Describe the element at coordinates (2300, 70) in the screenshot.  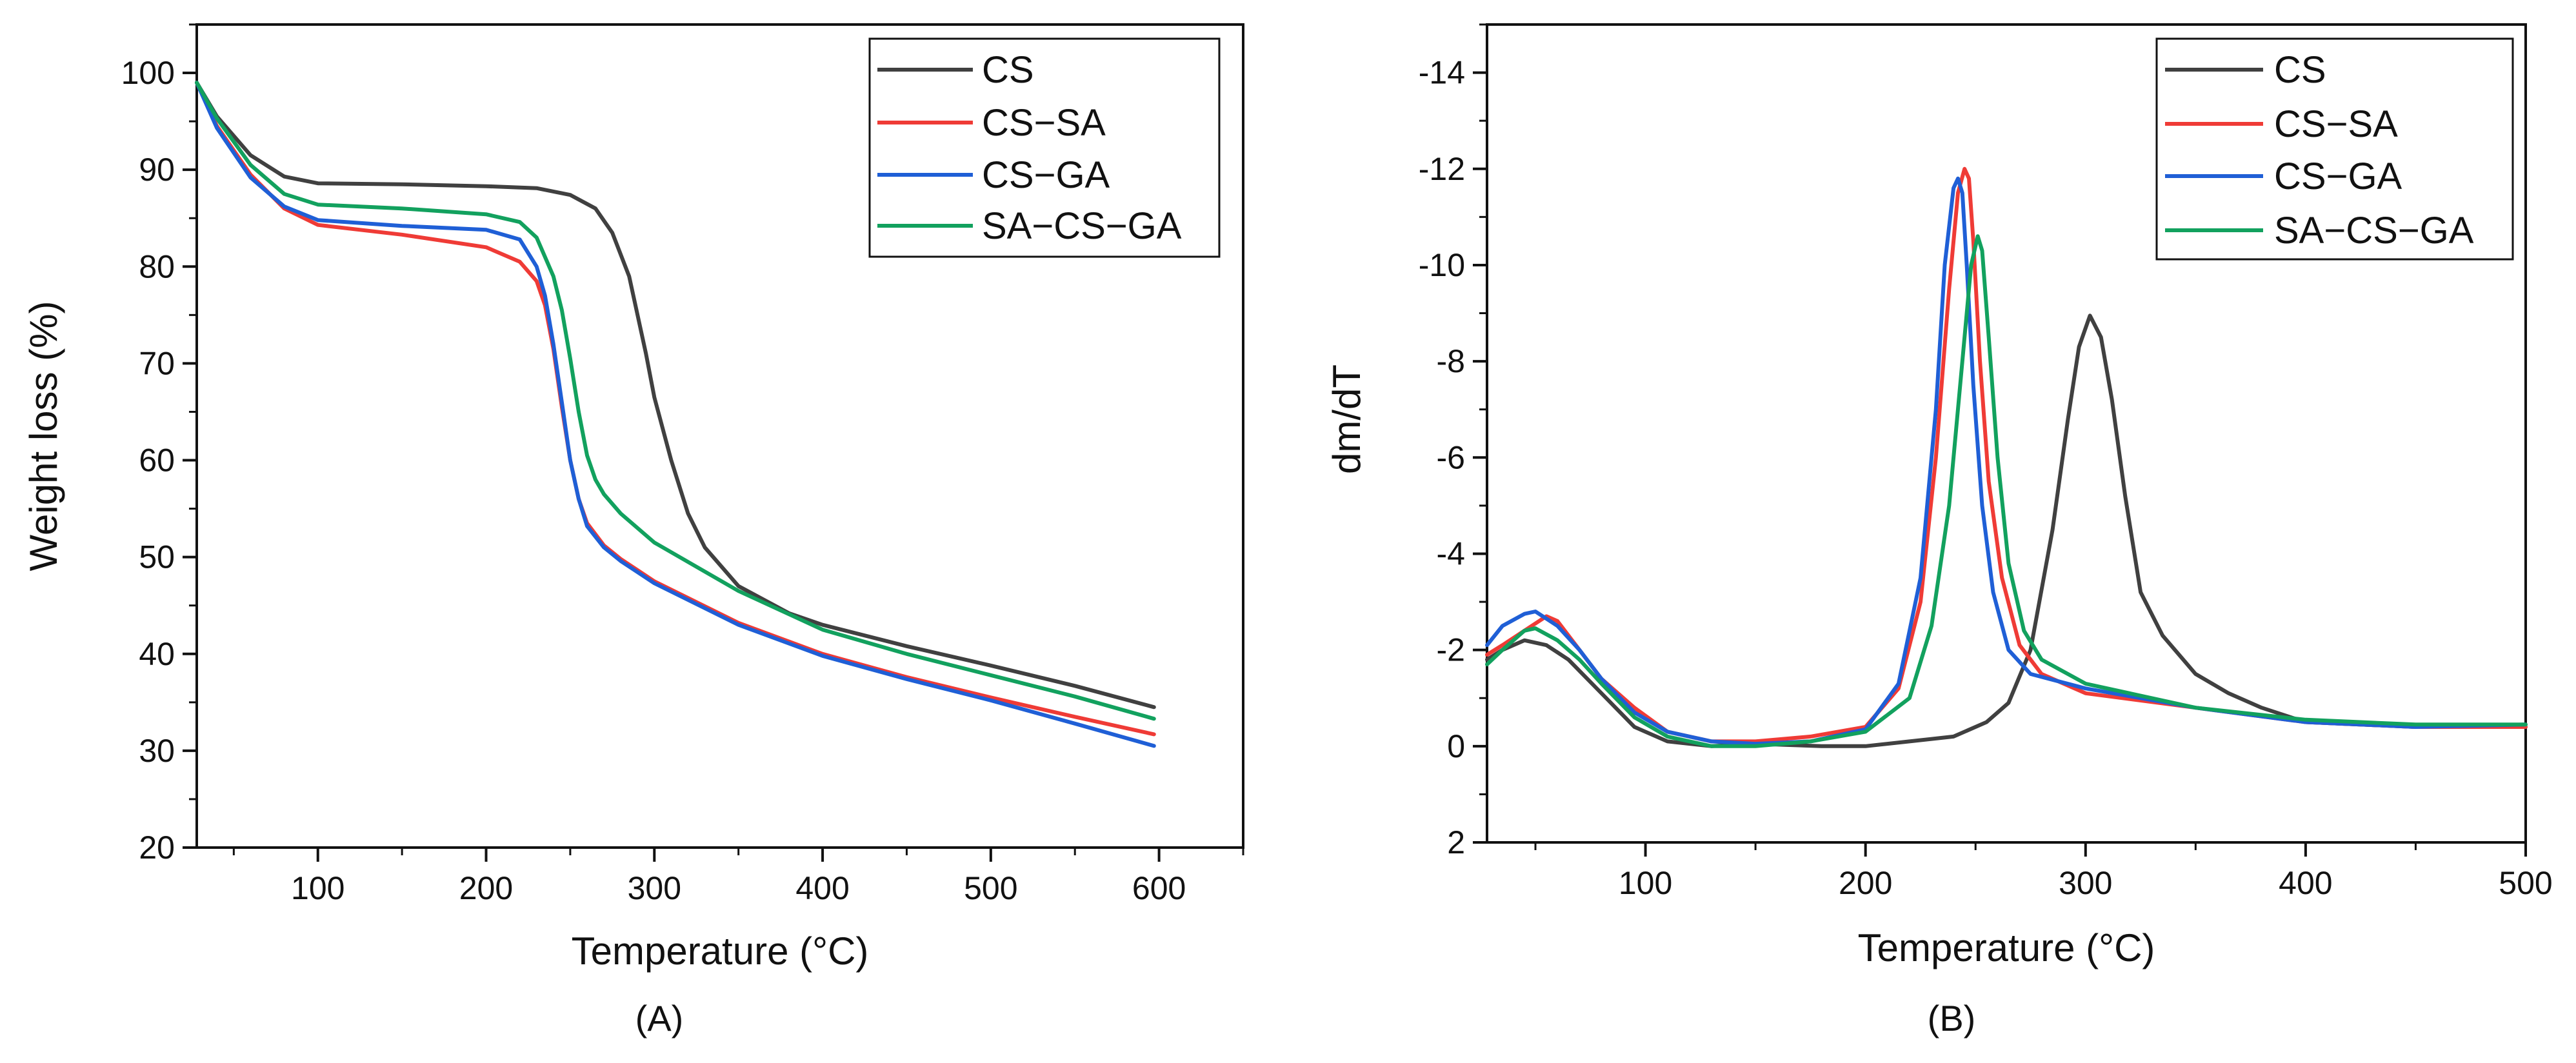
I see `panel-b-legend-label-cs: CS` at that location.